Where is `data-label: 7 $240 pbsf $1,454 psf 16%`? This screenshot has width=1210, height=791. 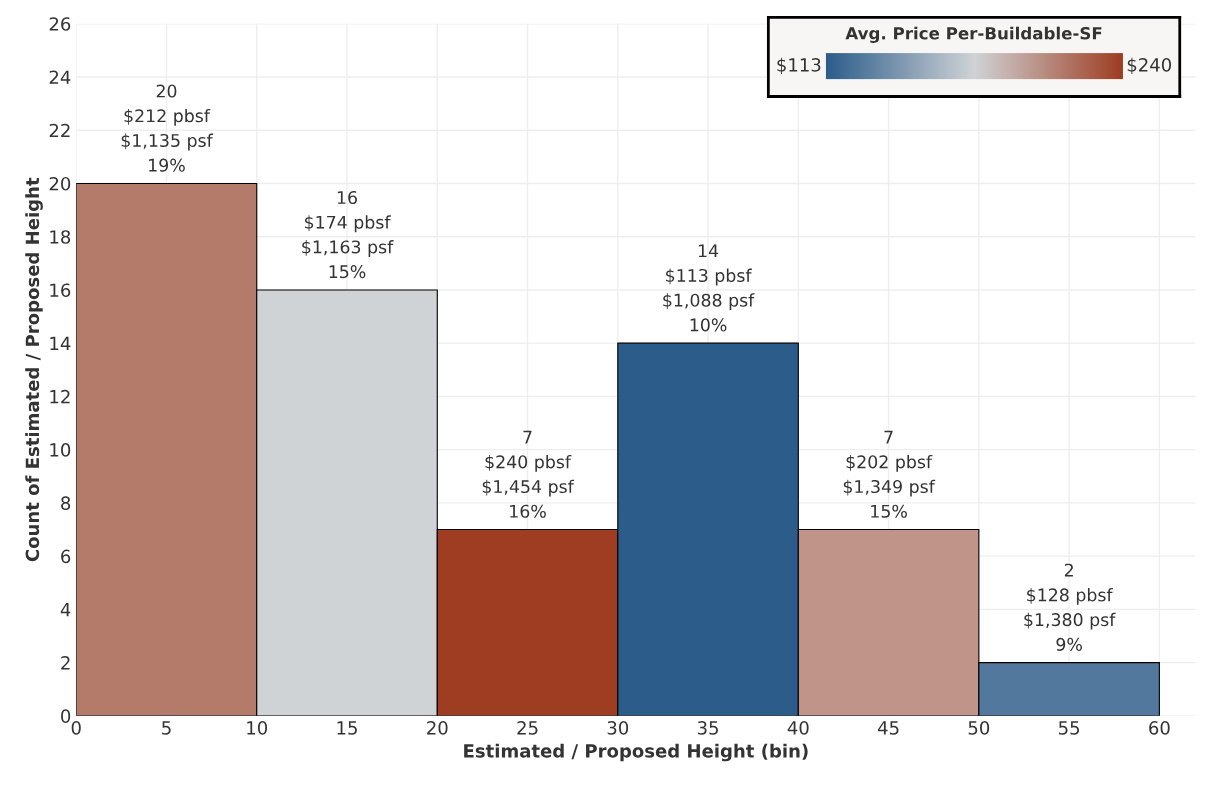 data-label: 7 $240 pbsf $1,454 psf 16% is located at coordinates (528, 474).